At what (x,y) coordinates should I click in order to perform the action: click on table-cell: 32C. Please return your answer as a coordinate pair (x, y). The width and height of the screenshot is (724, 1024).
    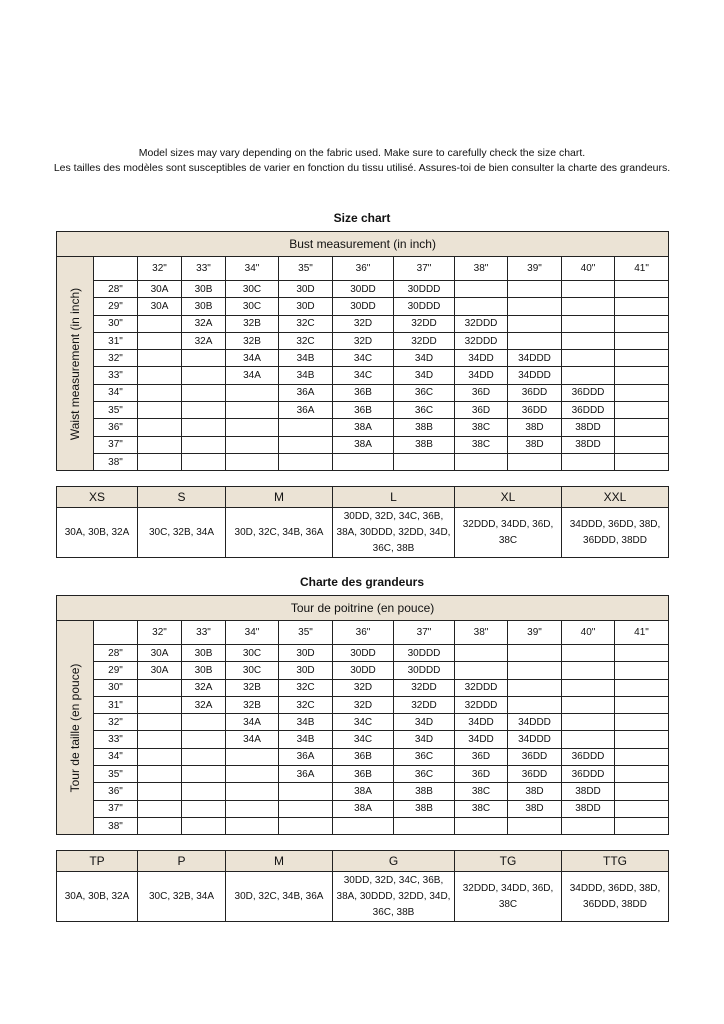
    Looking at the image, I should click on (305, 323).